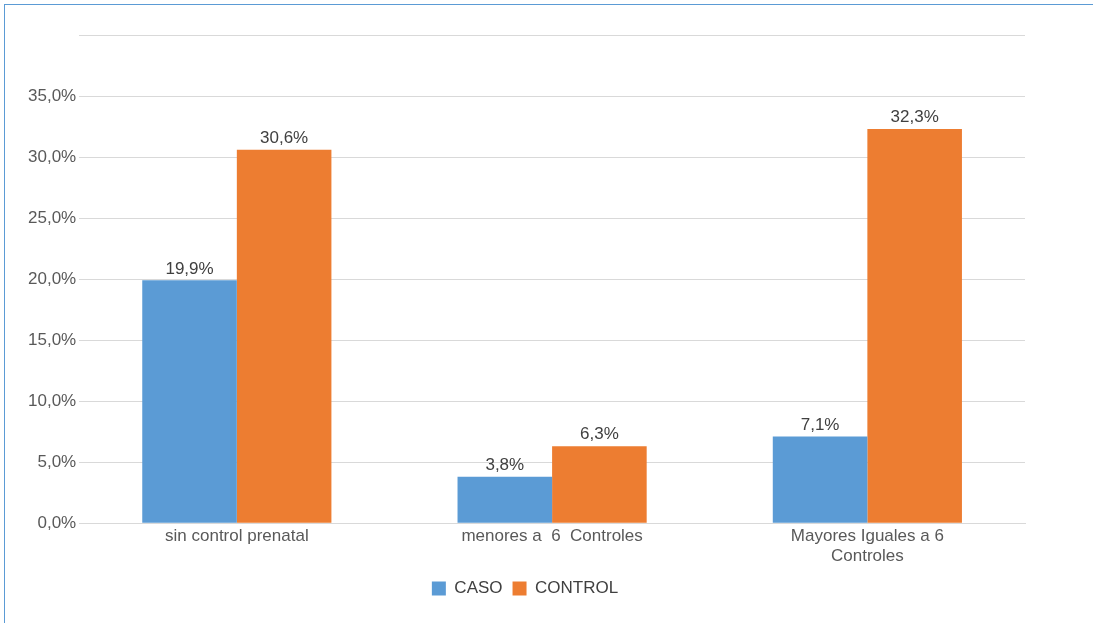 The image size is (1100, 628). I want to click on y-tick-label: 0,0%, so click(57, 522).